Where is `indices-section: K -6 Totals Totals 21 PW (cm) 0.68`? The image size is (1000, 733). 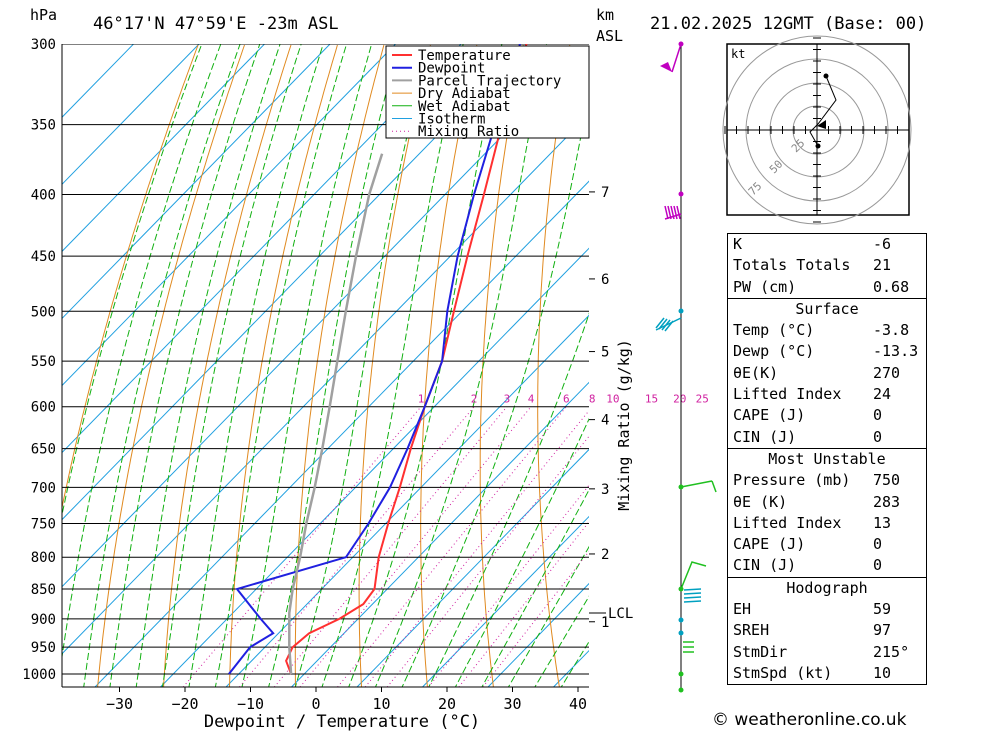
indices-section: K -6 Totals Totals 21 PW (cm) 0.68 is located at coordinates (827, 266).